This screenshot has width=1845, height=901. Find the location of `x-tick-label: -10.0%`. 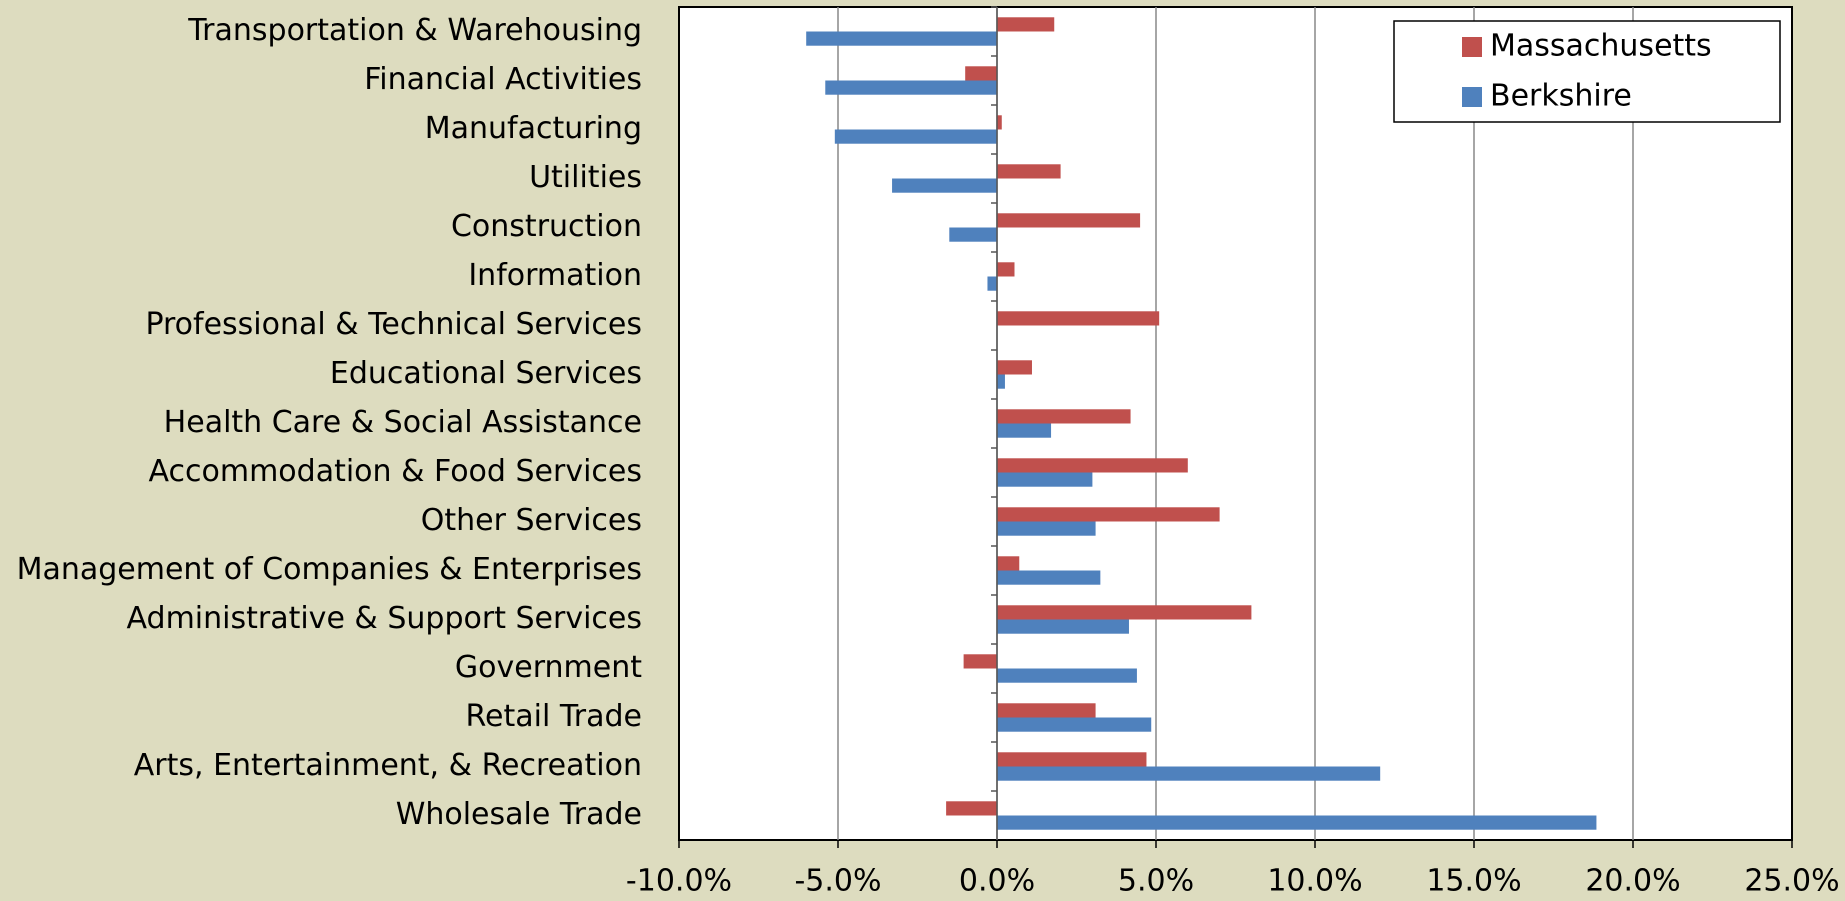

x-tick-label: -10.0% is located at coordinates (679, 881).